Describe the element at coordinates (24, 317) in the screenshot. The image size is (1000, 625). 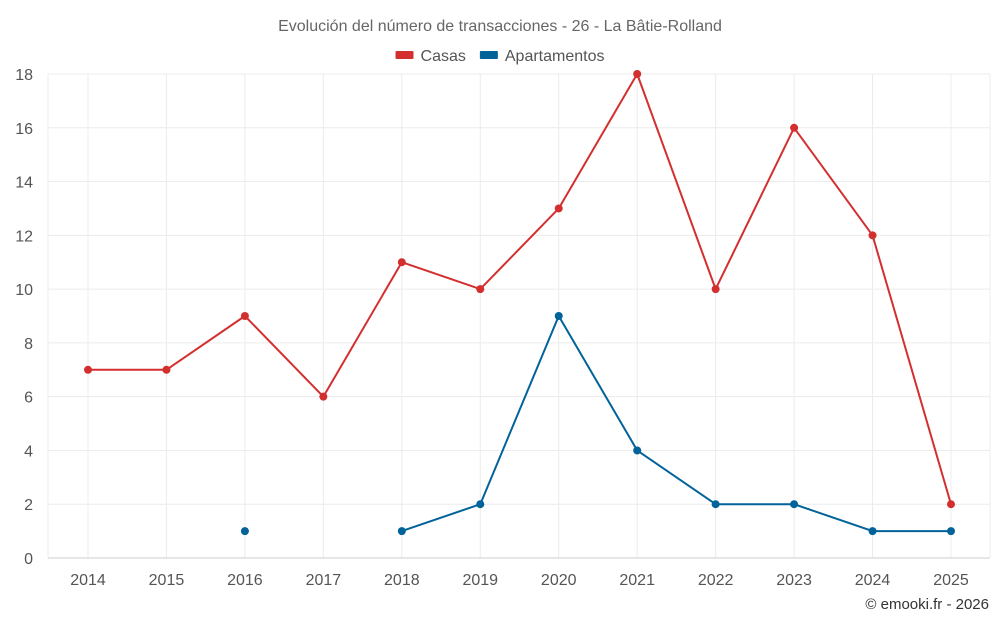
I see `y-axis: 0 2 4 6 8 10 12 14 16 18` at that location.